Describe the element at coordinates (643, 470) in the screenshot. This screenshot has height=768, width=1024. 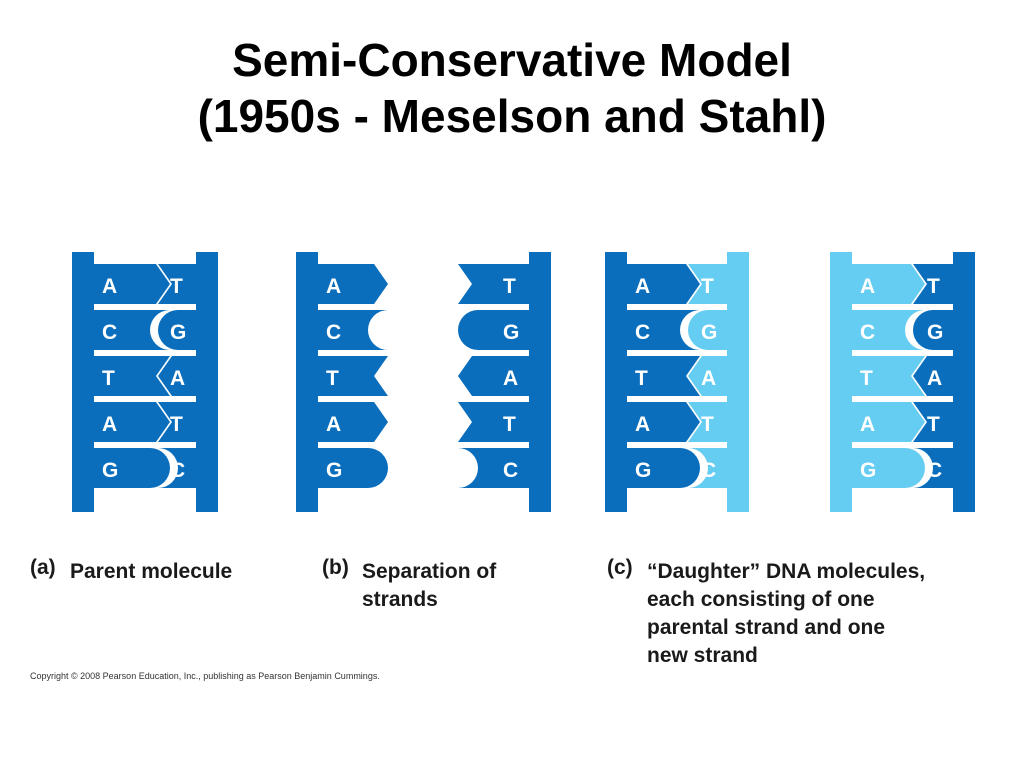
I see `c1-left-base-label-4: G` at that location.